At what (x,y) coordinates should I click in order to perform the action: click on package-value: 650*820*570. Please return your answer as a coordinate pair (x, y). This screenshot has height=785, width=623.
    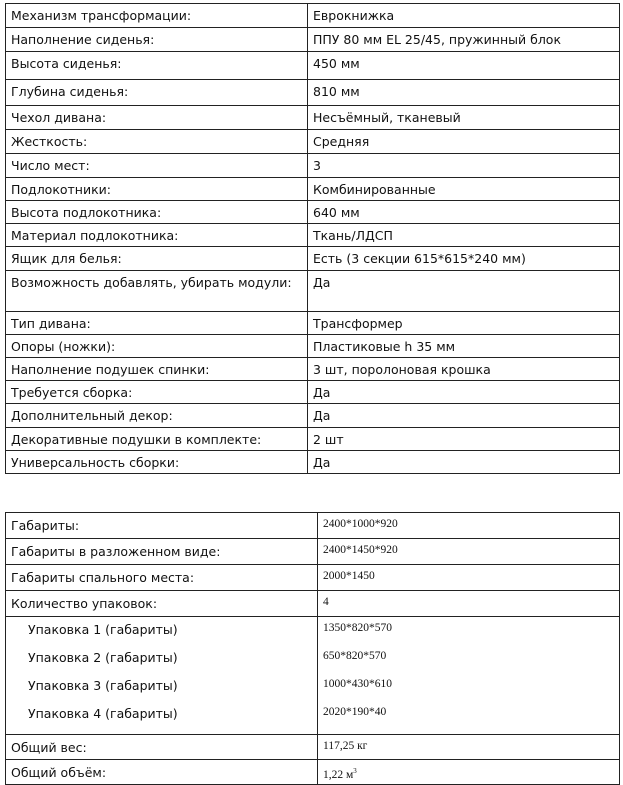
    Looking at the image, I should click on (355, 656).